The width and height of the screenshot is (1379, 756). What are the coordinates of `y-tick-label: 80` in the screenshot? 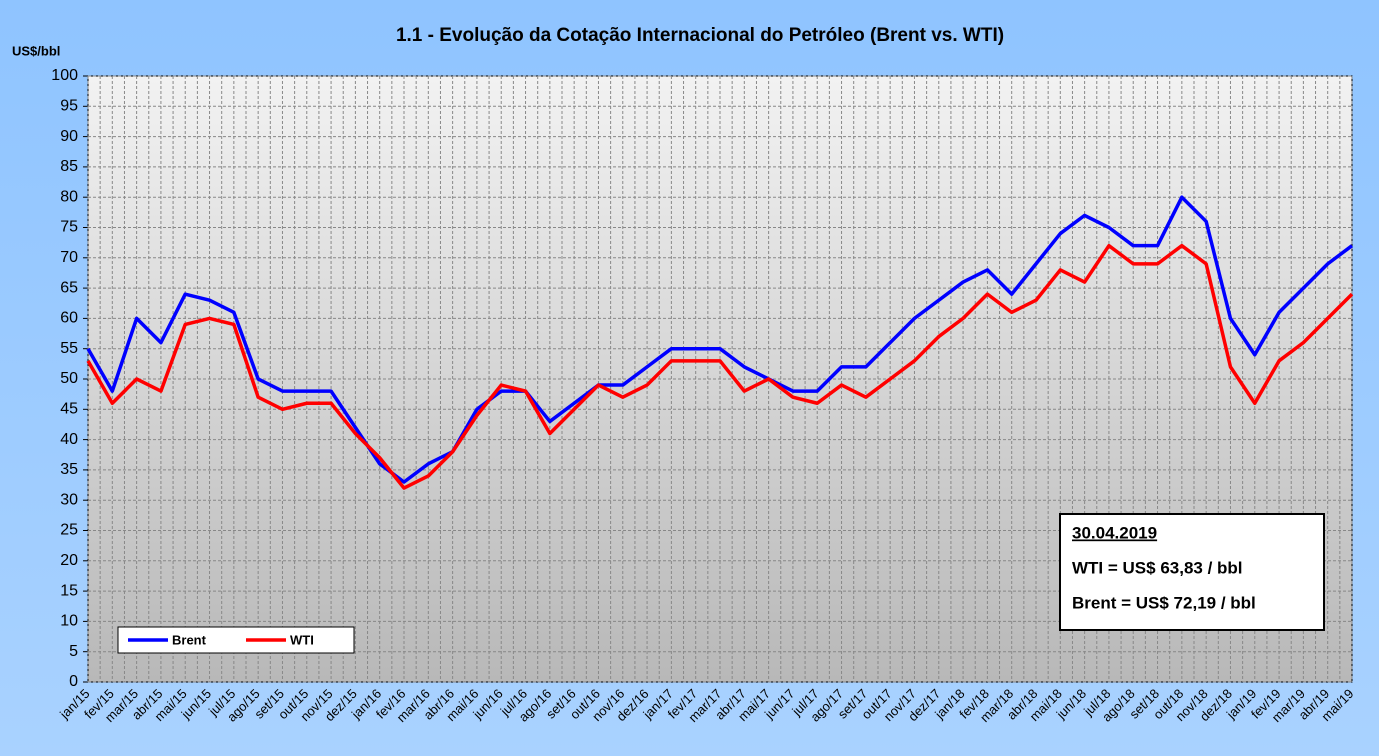 It's located at (69, 196).